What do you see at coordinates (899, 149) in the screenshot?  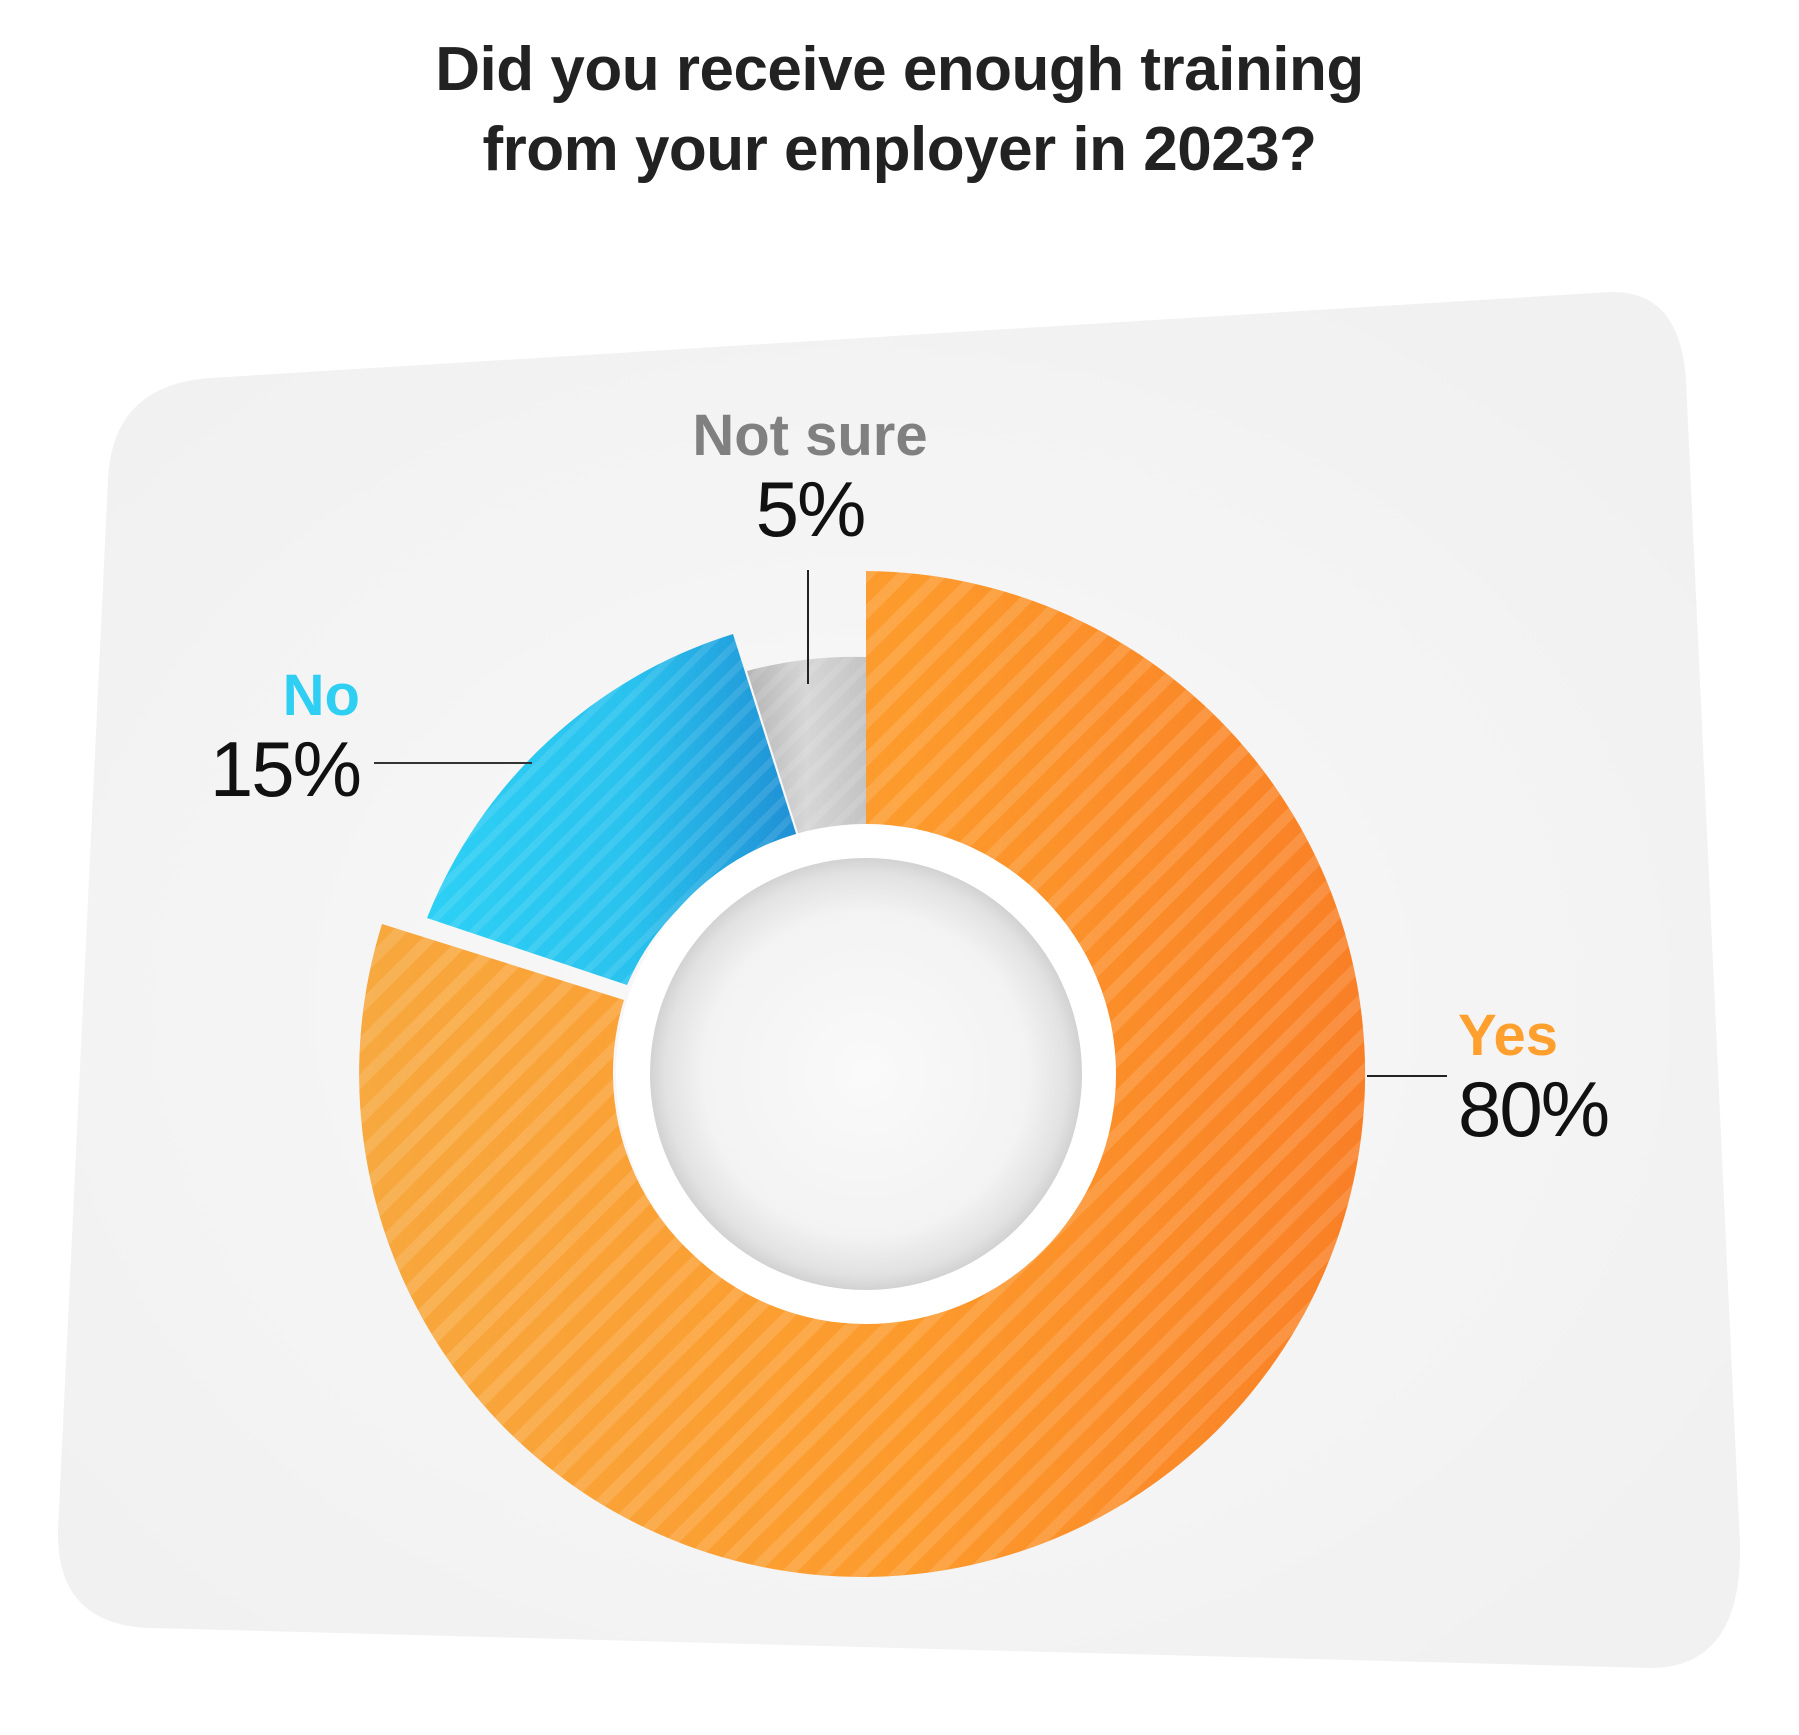 I see `chart-title-line-2: from your employer in 2023?` at bounding box center [899, 149].